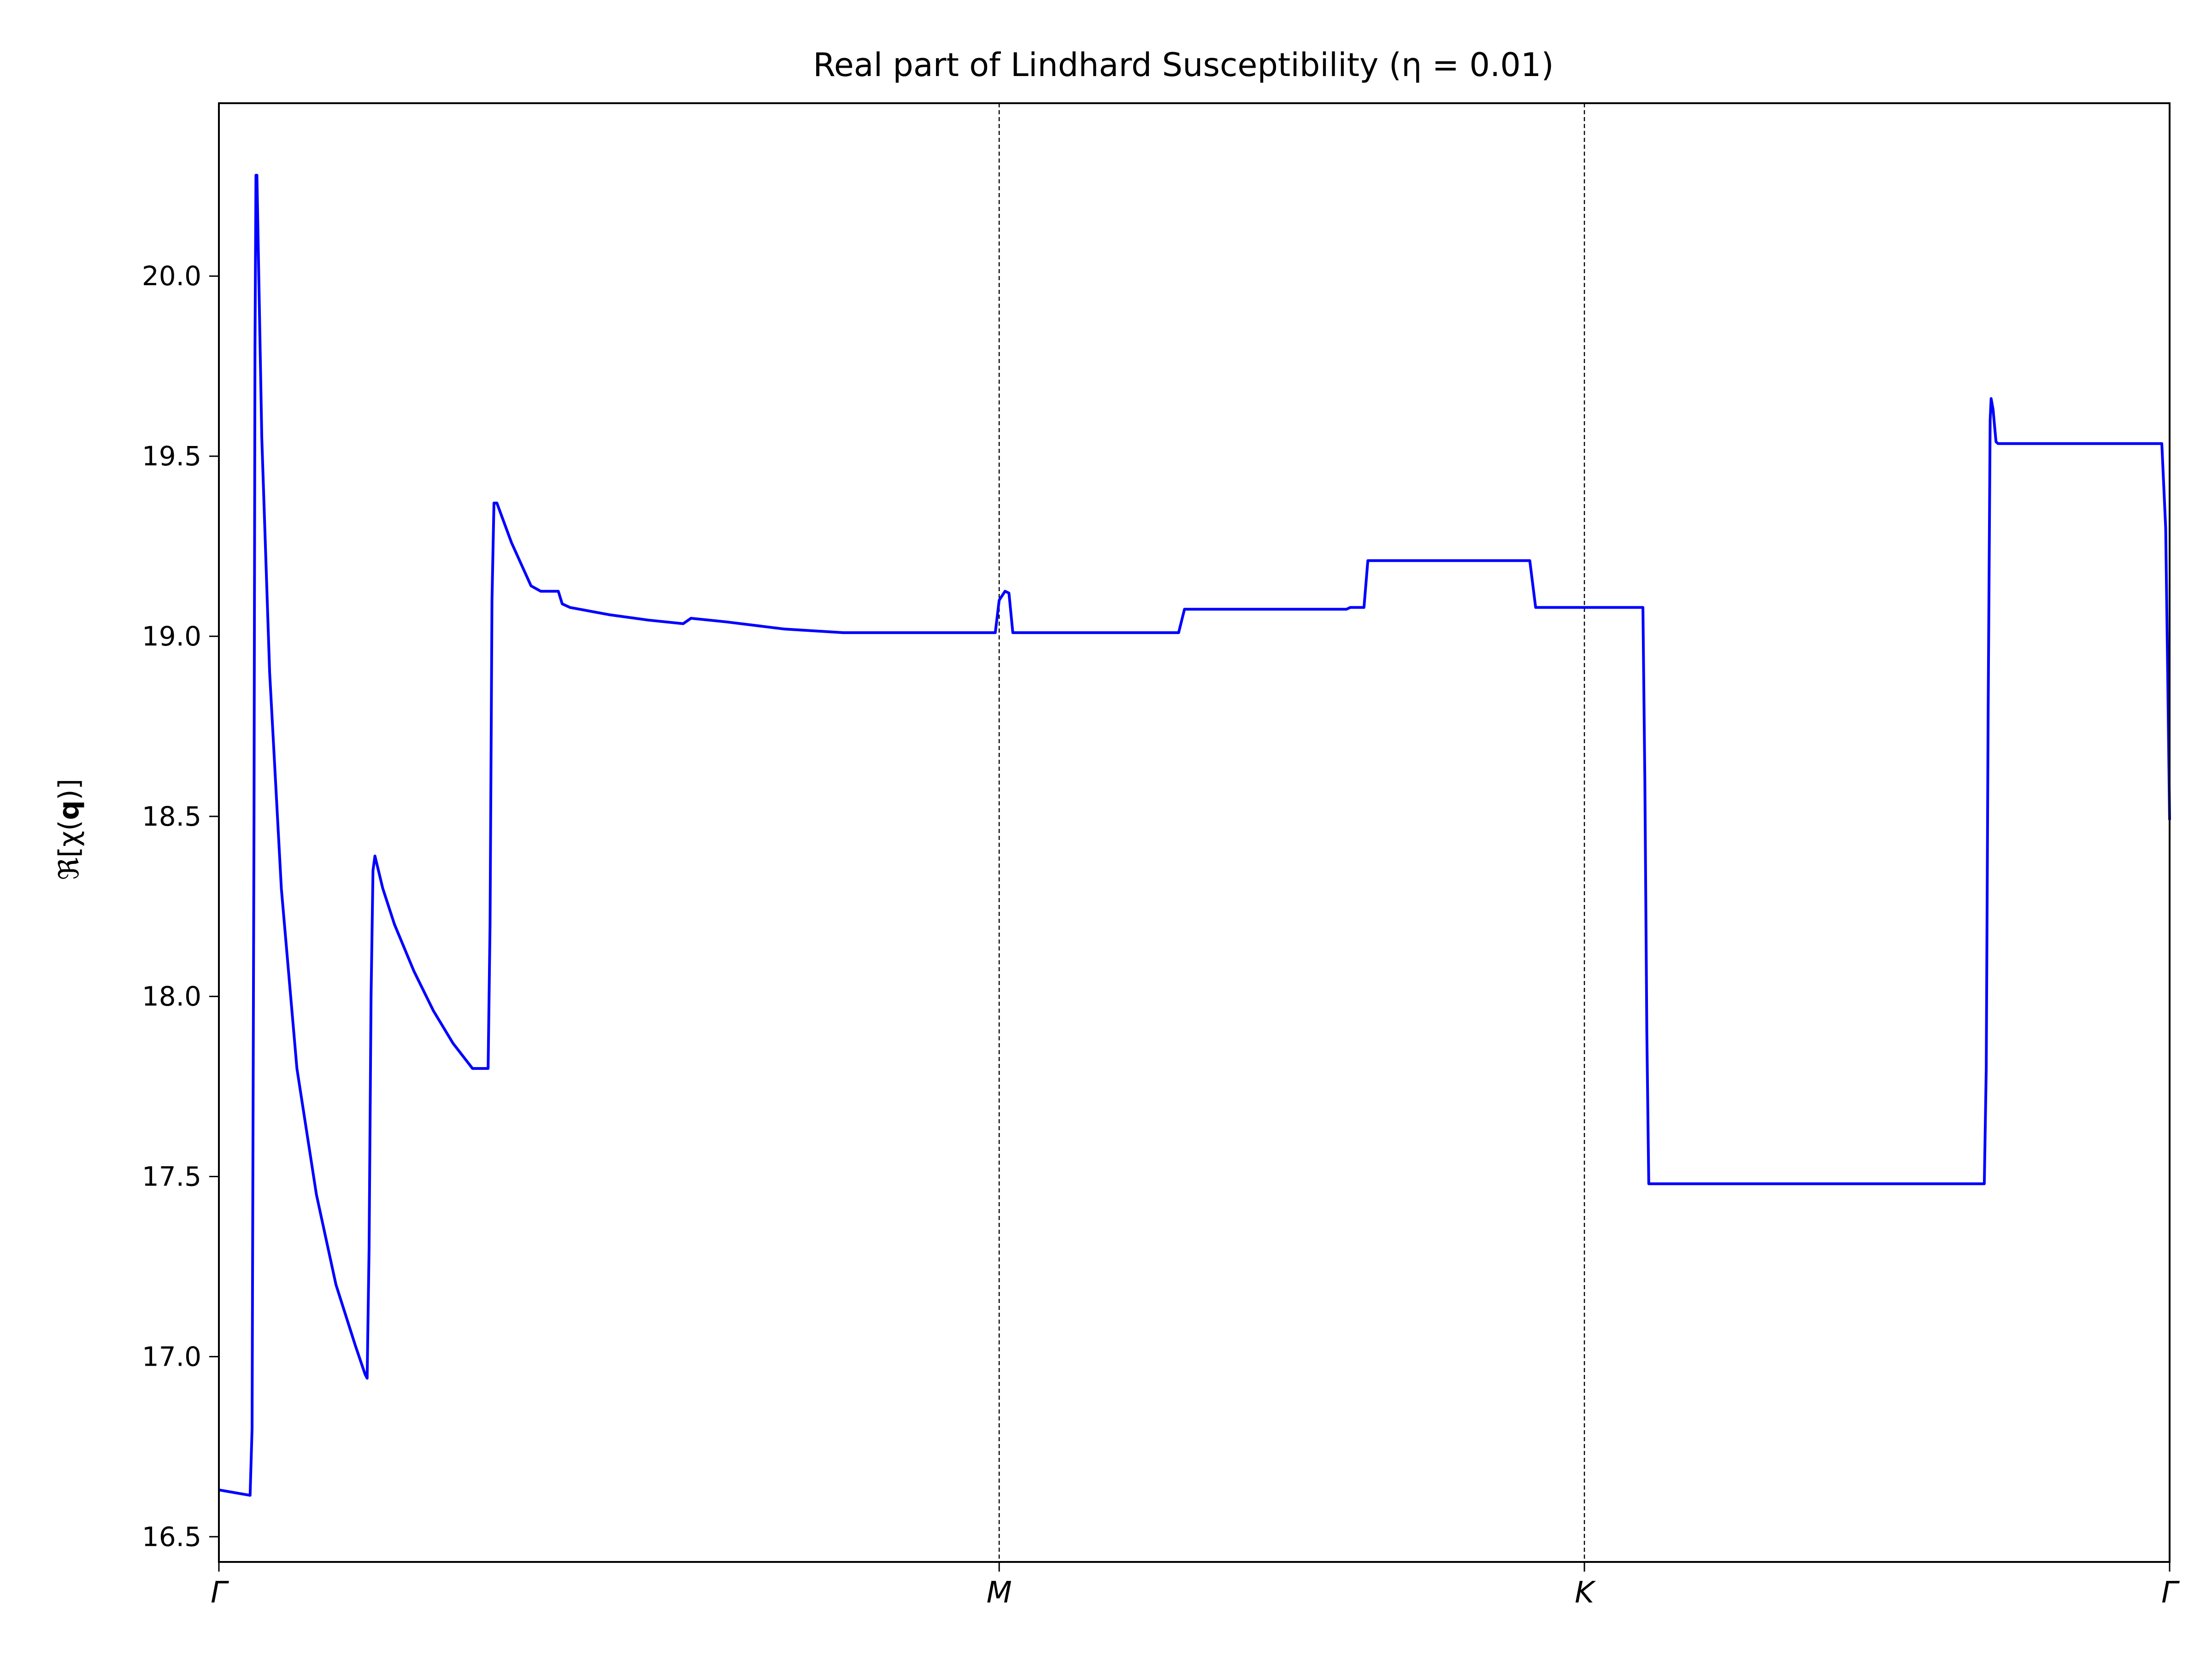  I want to click on y-tick-label: 17.5, so click(171, 1176).